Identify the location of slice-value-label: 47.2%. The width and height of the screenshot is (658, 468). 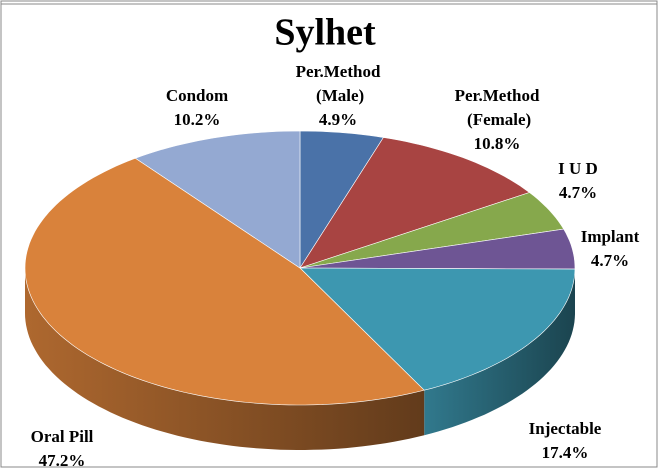
(62, 459).